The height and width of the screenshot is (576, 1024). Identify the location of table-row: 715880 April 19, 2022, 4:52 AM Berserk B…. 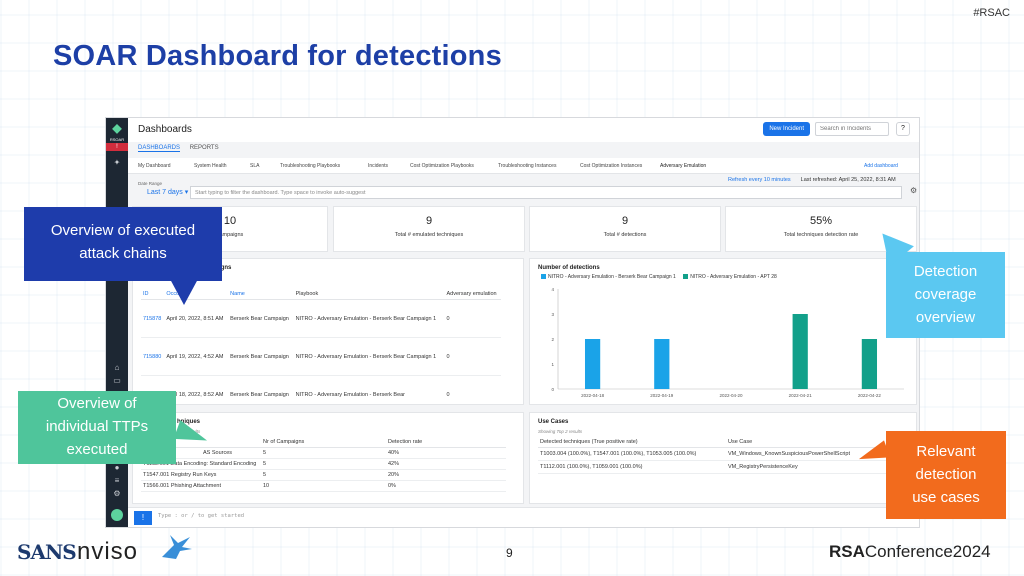
(321, 356).